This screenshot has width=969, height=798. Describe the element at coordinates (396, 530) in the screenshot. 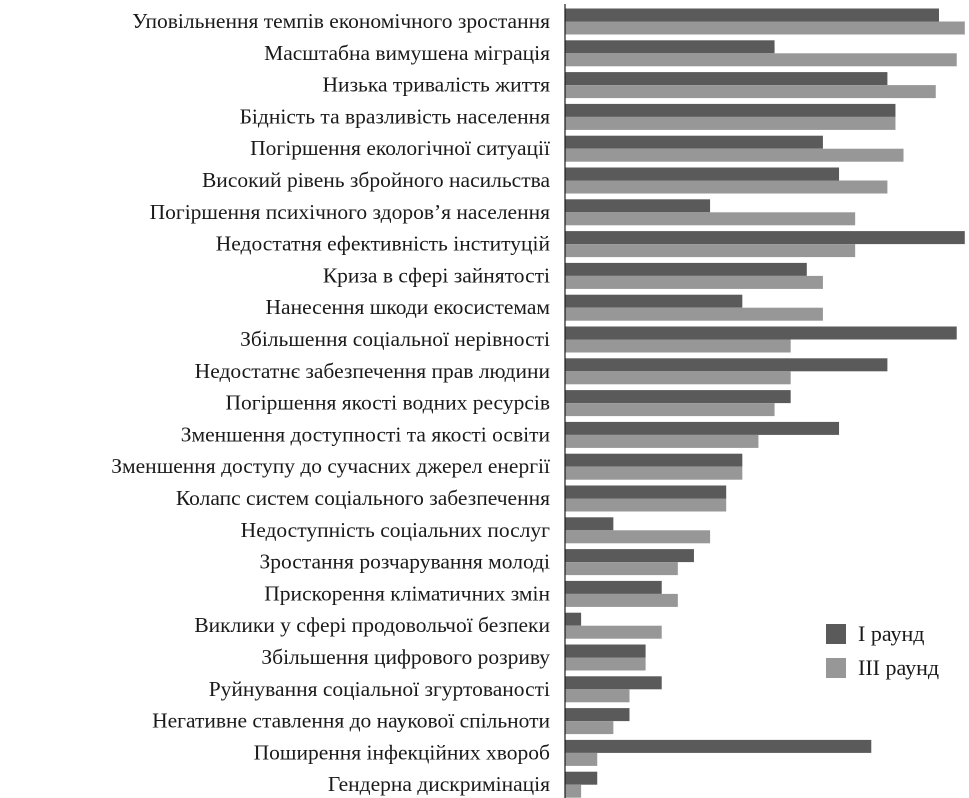

I see `category-label: Недоступність соціальних послуг` at that location.